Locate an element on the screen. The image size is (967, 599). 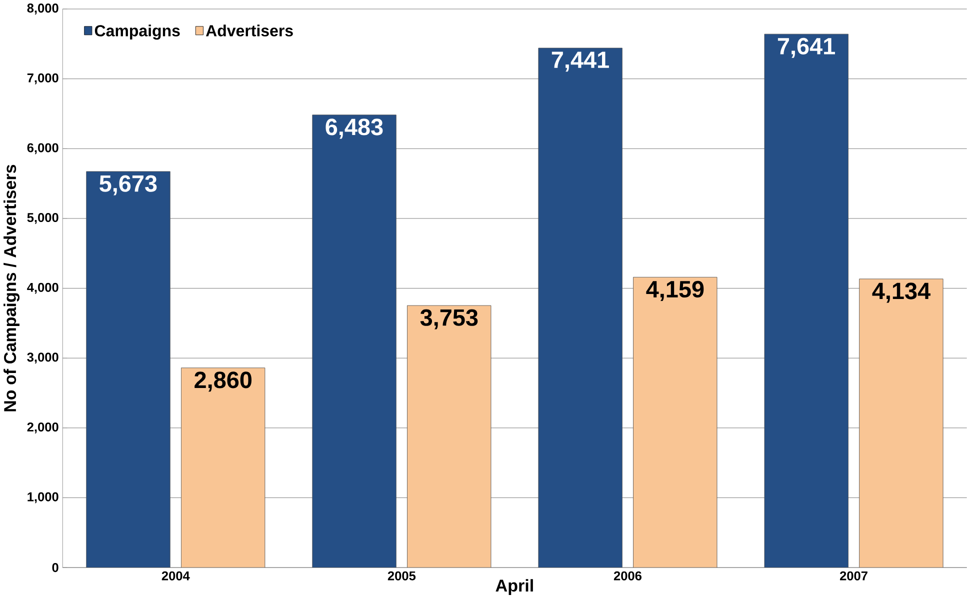
x-tick-label: 2005 is located at coordinates (402, 576).